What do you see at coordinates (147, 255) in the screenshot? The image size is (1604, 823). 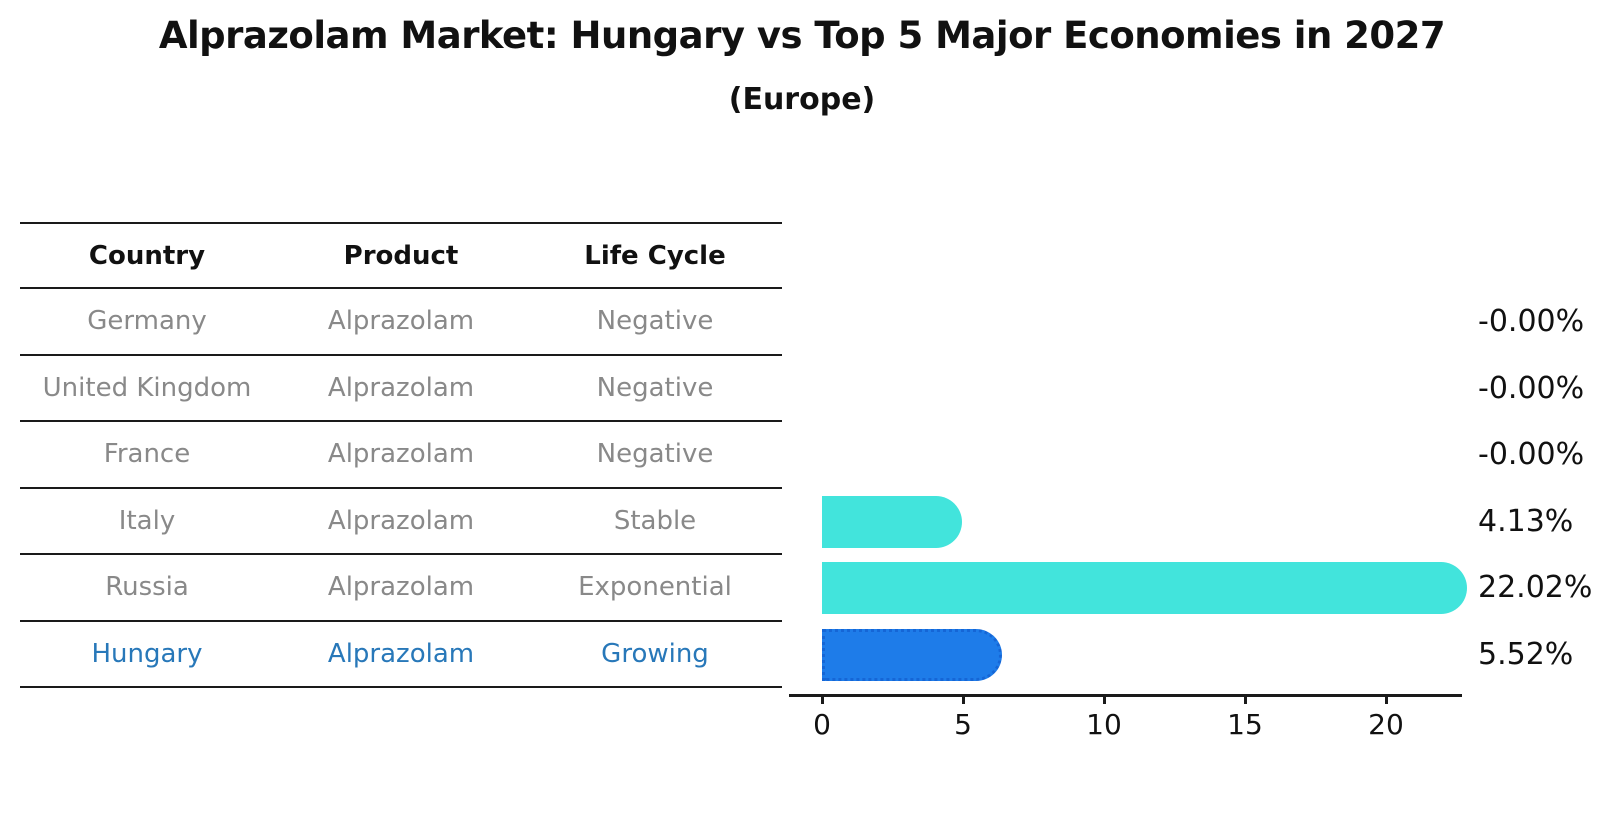 I see `col-header-country: Country` at bounding box center [147, 255].